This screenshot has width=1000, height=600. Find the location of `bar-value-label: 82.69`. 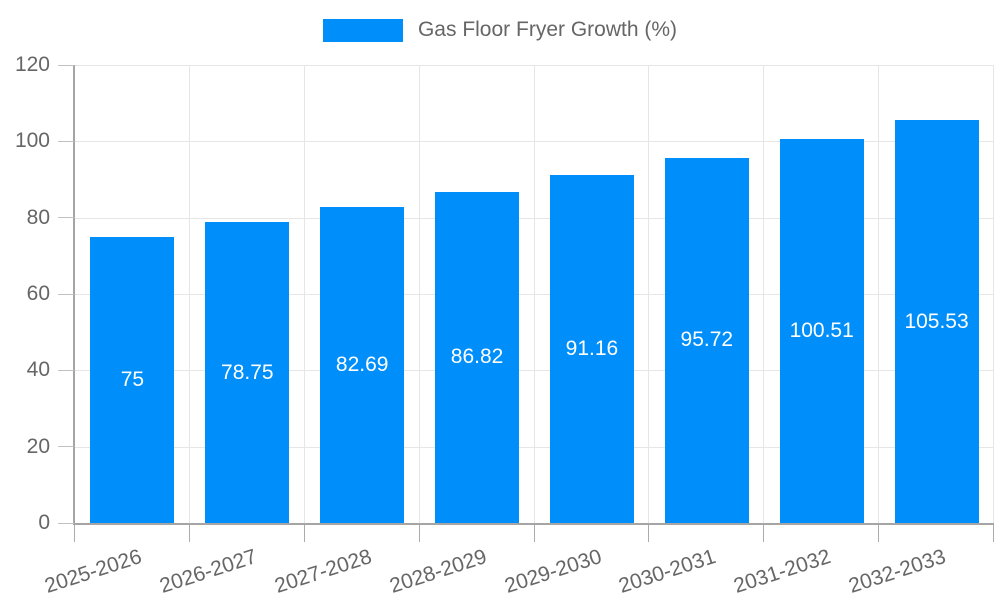

bar-value-label: 82.69 is located at coordinates (362, 365).